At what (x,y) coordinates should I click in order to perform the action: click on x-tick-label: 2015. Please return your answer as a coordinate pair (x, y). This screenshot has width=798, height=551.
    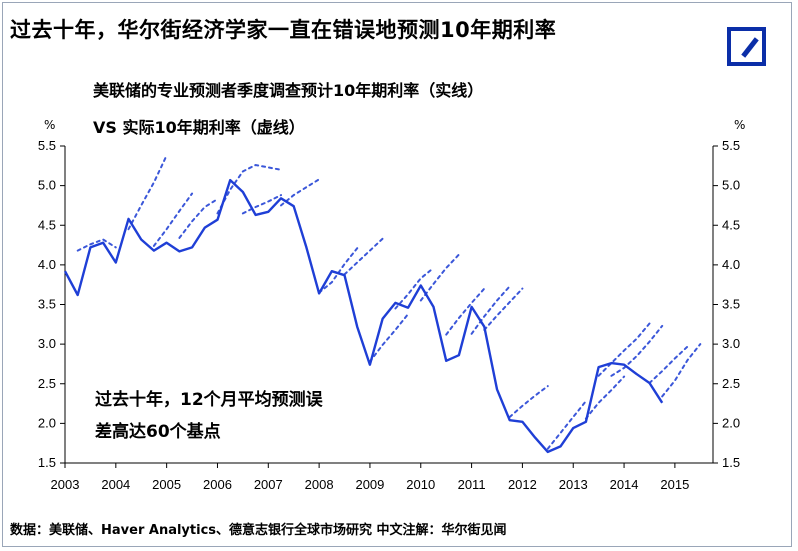
    Looking at the image, I should click on (674, 484).